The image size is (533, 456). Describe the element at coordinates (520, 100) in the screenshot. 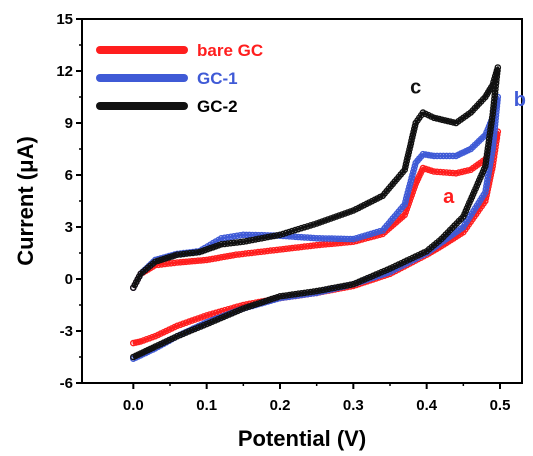

I see `curve-label-b: b` at that location.